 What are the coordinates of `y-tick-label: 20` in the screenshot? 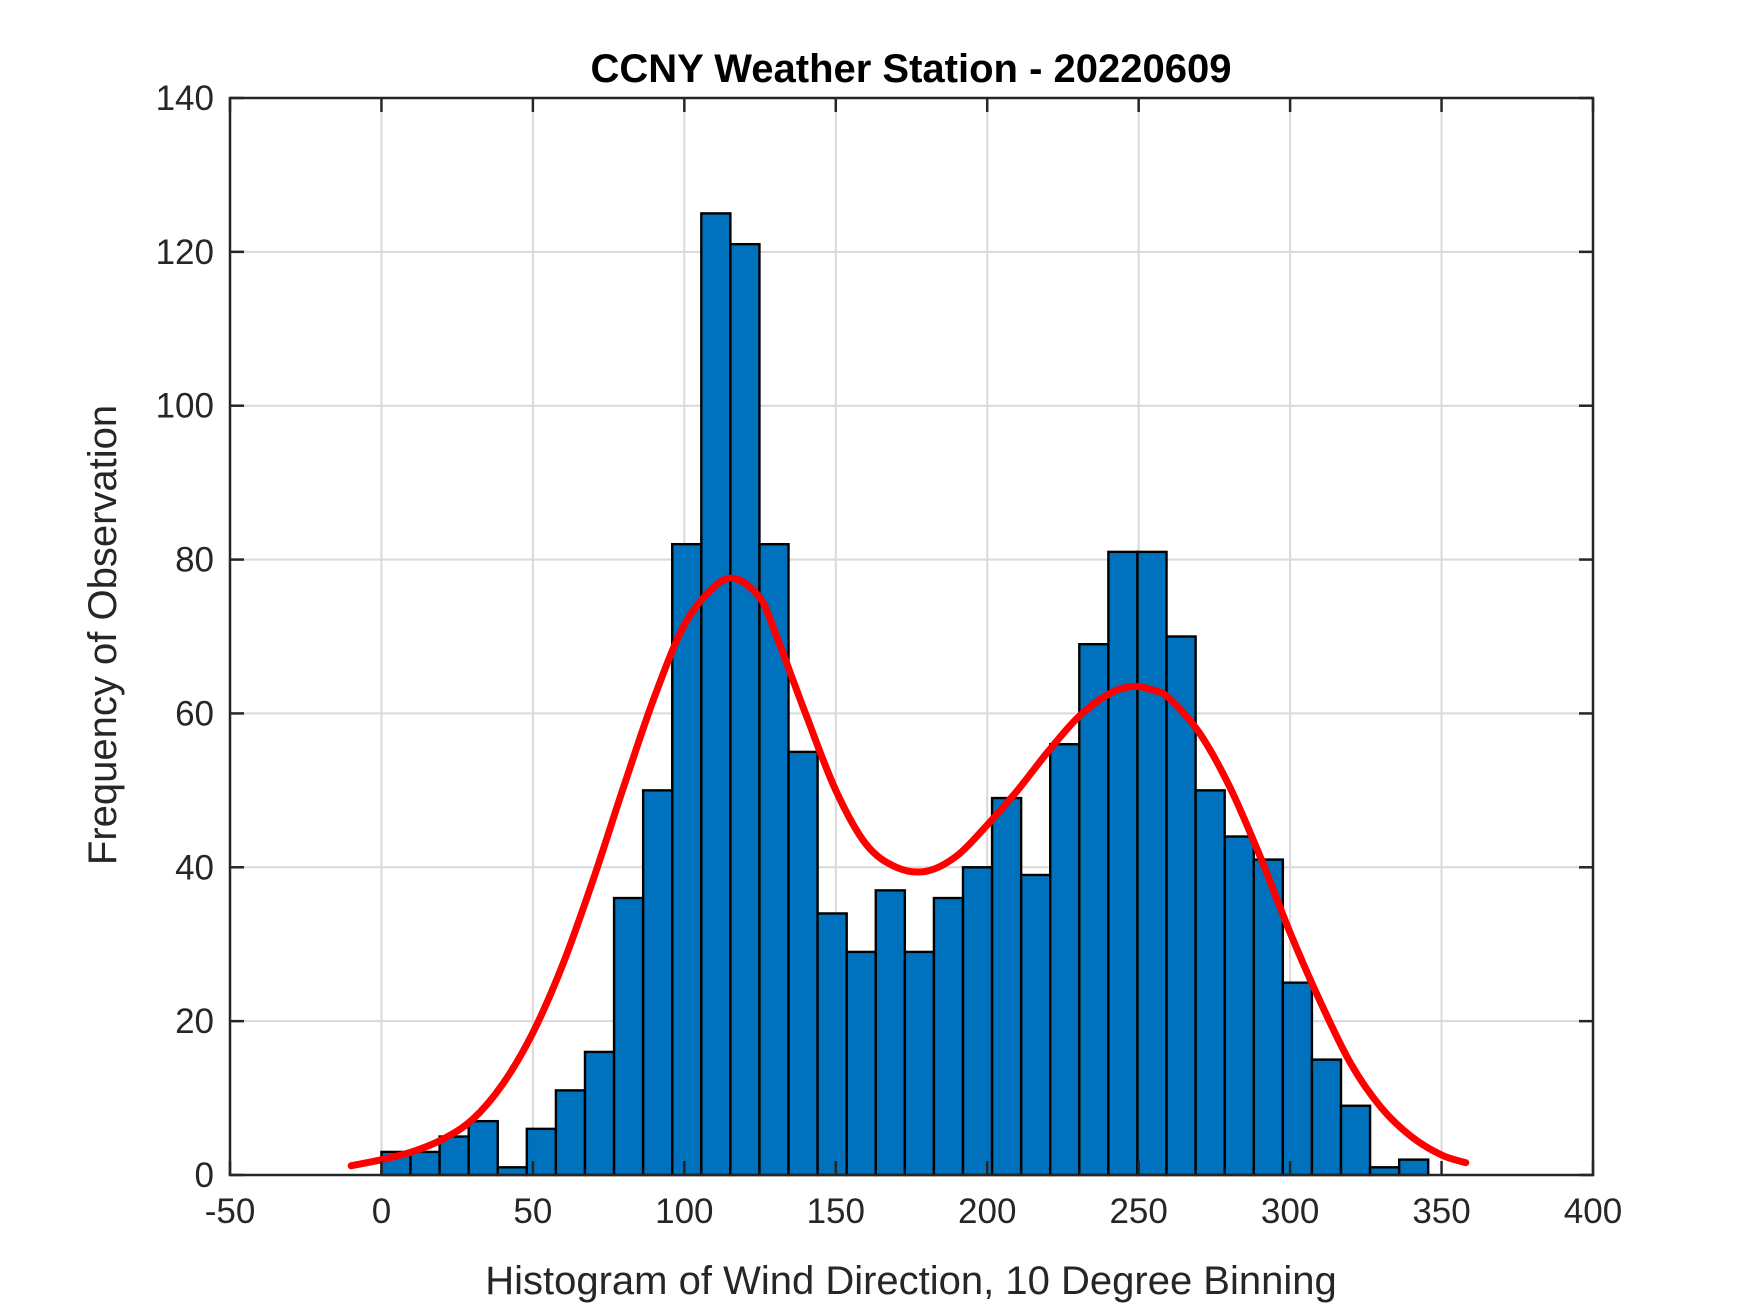 It's located at (194, 1021).